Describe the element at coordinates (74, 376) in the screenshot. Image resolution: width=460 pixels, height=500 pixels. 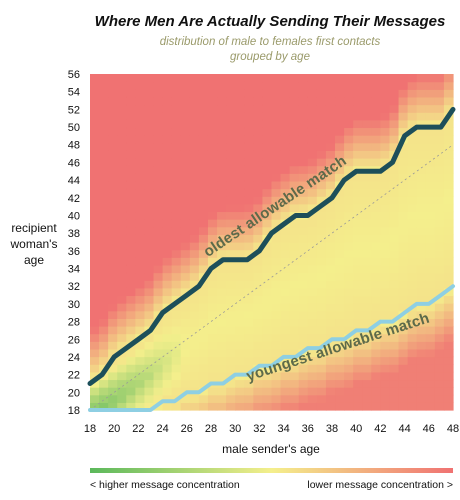
I see `y-tick-label: 22` at that location.